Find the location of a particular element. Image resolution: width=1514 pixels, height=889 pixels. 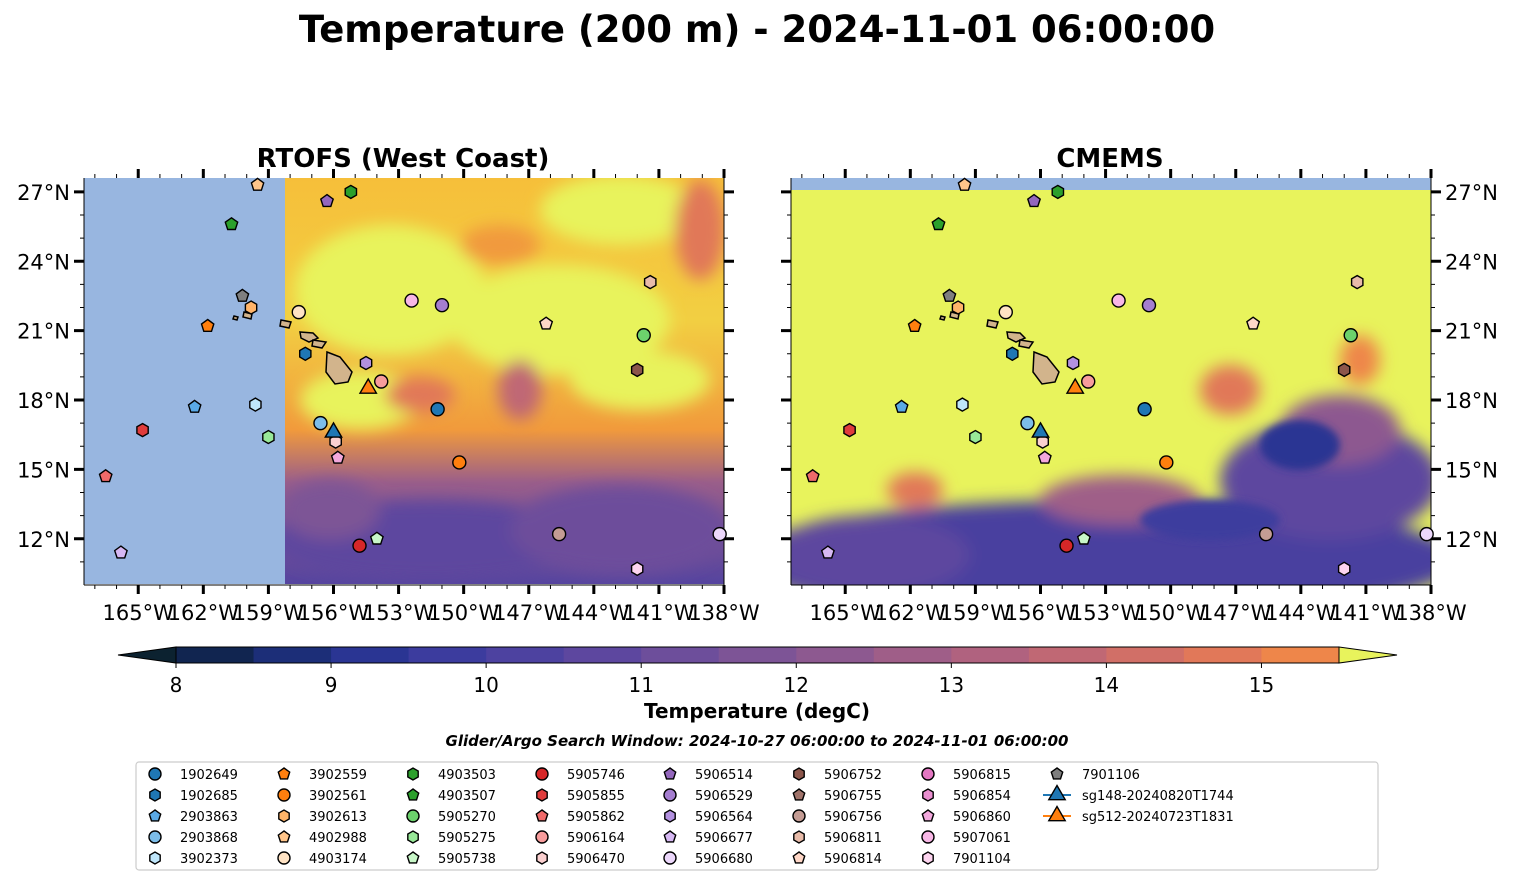

legend-label: 3902559 is located at coordinates (338, 775).